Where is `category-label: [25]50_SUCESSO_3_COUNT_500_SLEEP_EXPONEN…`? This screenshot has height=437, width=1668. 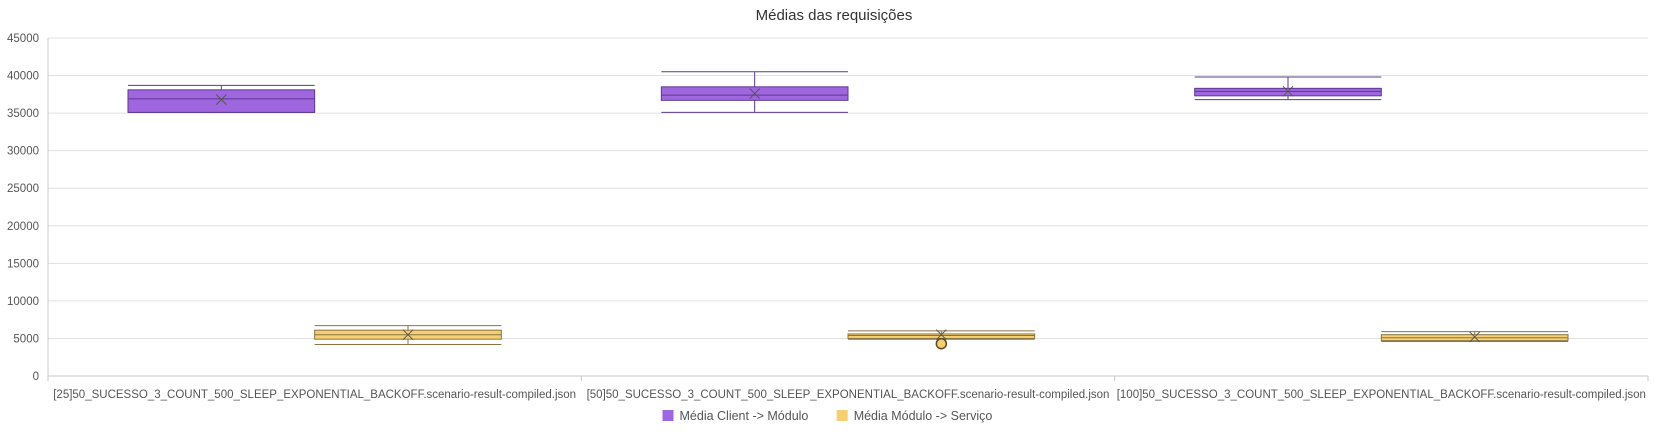
category-label: [25]50_SUCESSO_3_COUNT_500_SLEEP_EXPONEN… is located at coordinates (314, 395).